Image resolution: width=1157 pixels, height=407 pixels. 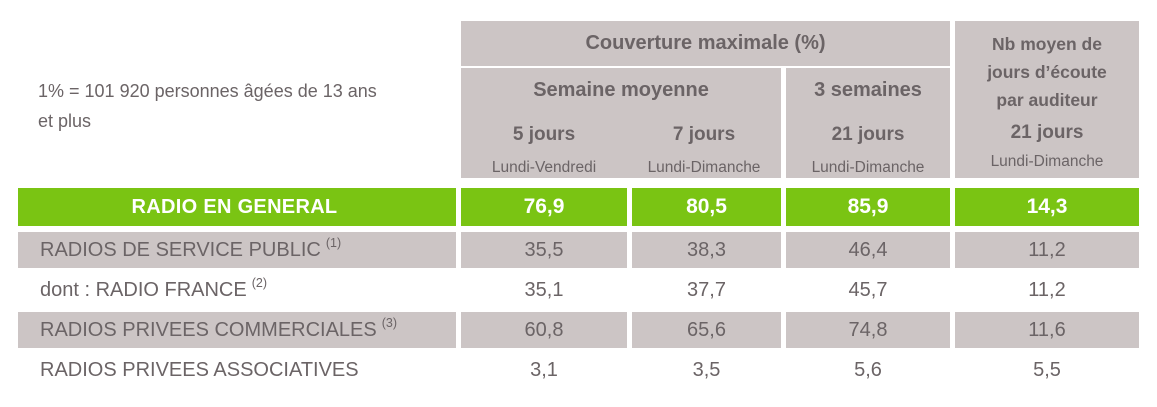 I want to click on value-cell-nb-moyen: 11,6, so click(x=1047, y=330).